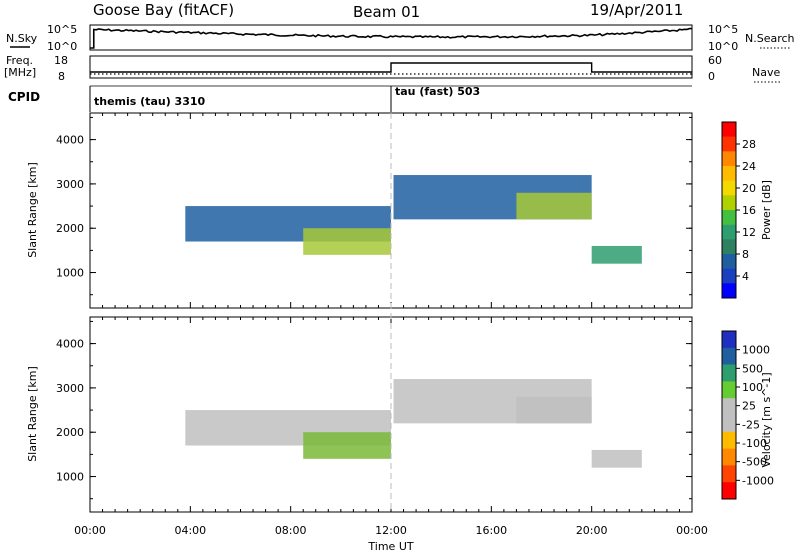  What do you see at coordinates (738, 210) in the screenshot?
I see `power-colorbar: 28 24 20 16 12 8 4` at bounding box center [738, 210].